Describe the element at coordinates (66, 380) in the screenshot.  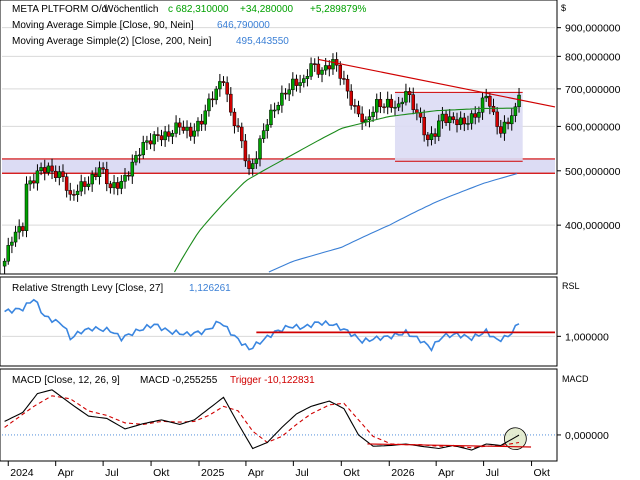
I see `legend-macd-label: MACD [Close, 12, 26, 9]` at that location.